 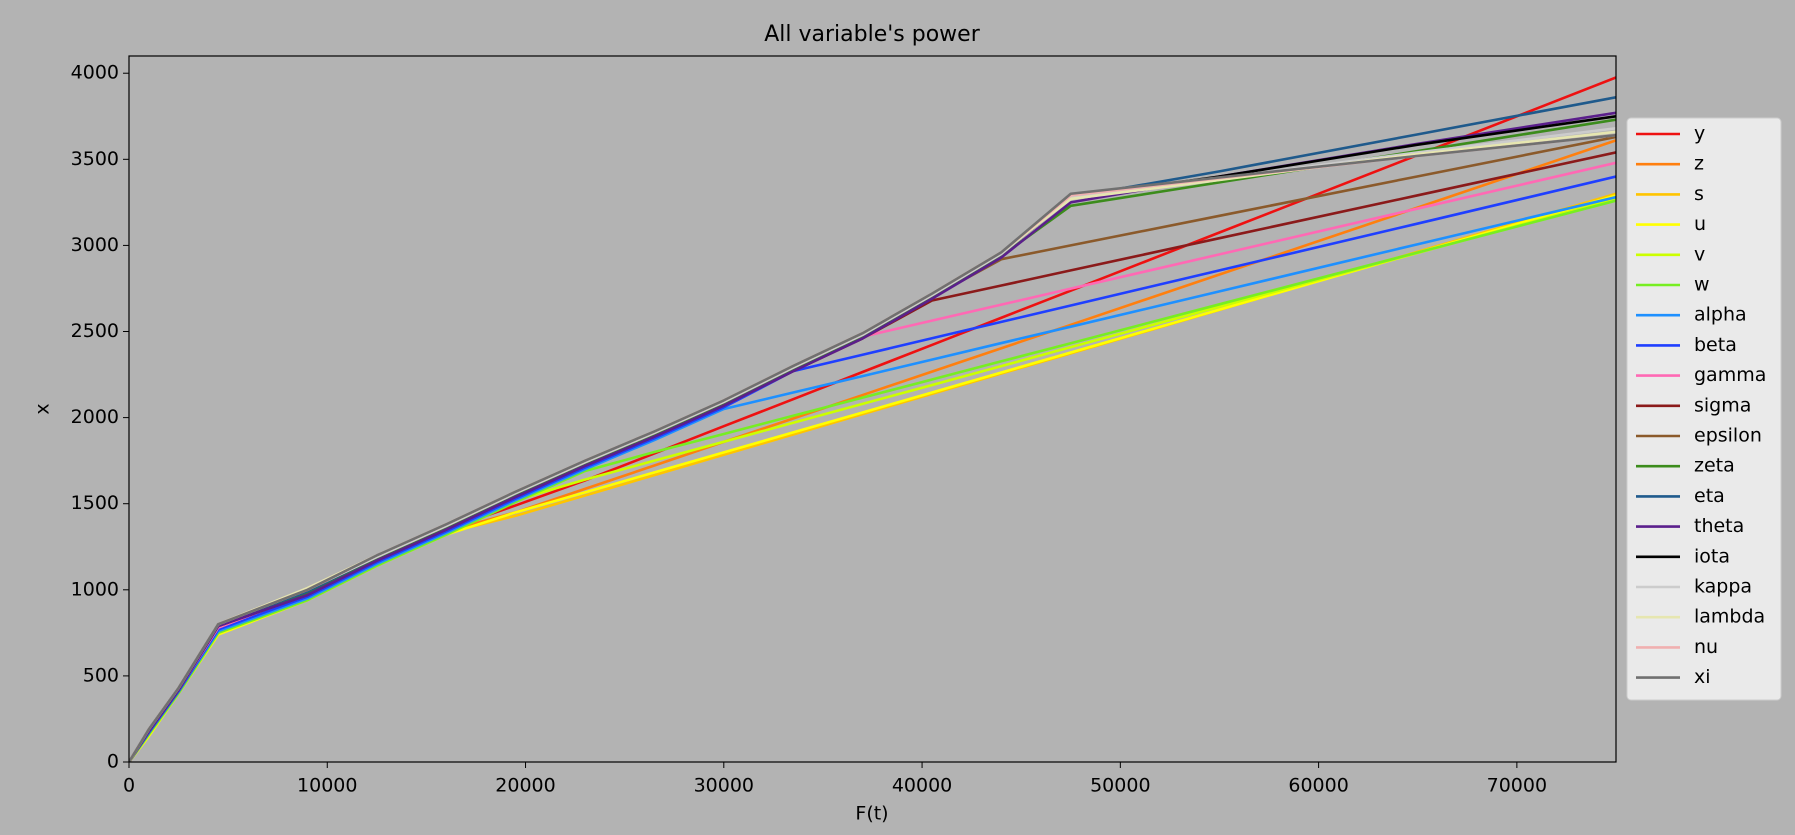 What do you see at coordinates (1720, 315) in the screenshot?
I see `legend-label: alpha` at bounding box center [1720, 315].